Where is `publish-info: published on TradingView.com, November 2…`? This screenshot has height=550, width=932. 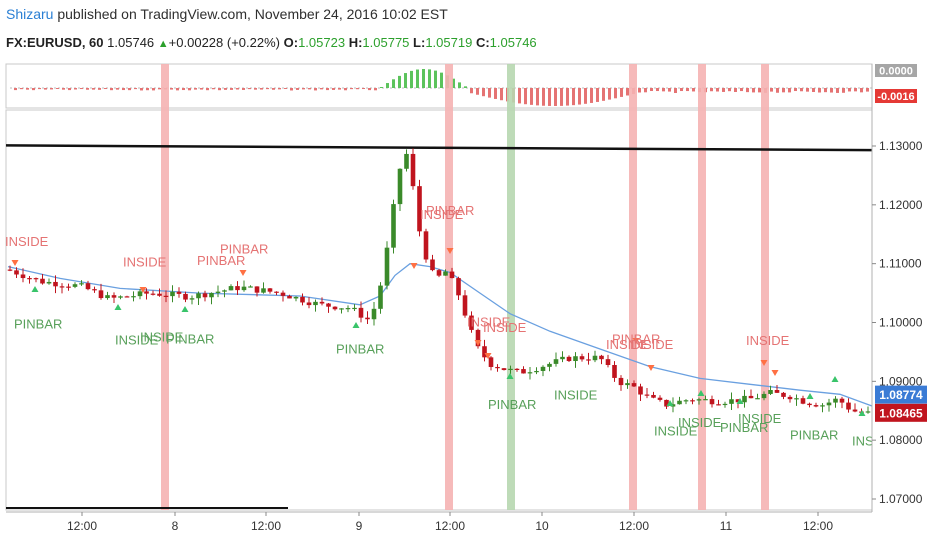 publish-info: published on TradingView.com, November 2… is located at coordinates (252, 14).